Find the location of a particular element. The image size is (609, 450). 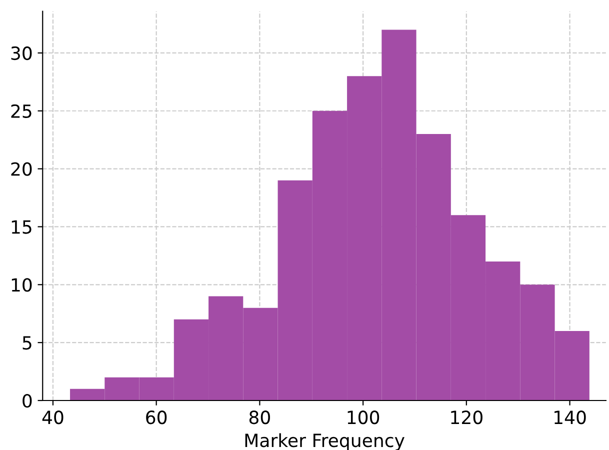

y-tick-label: 20 is located at coordinates (21, 169).